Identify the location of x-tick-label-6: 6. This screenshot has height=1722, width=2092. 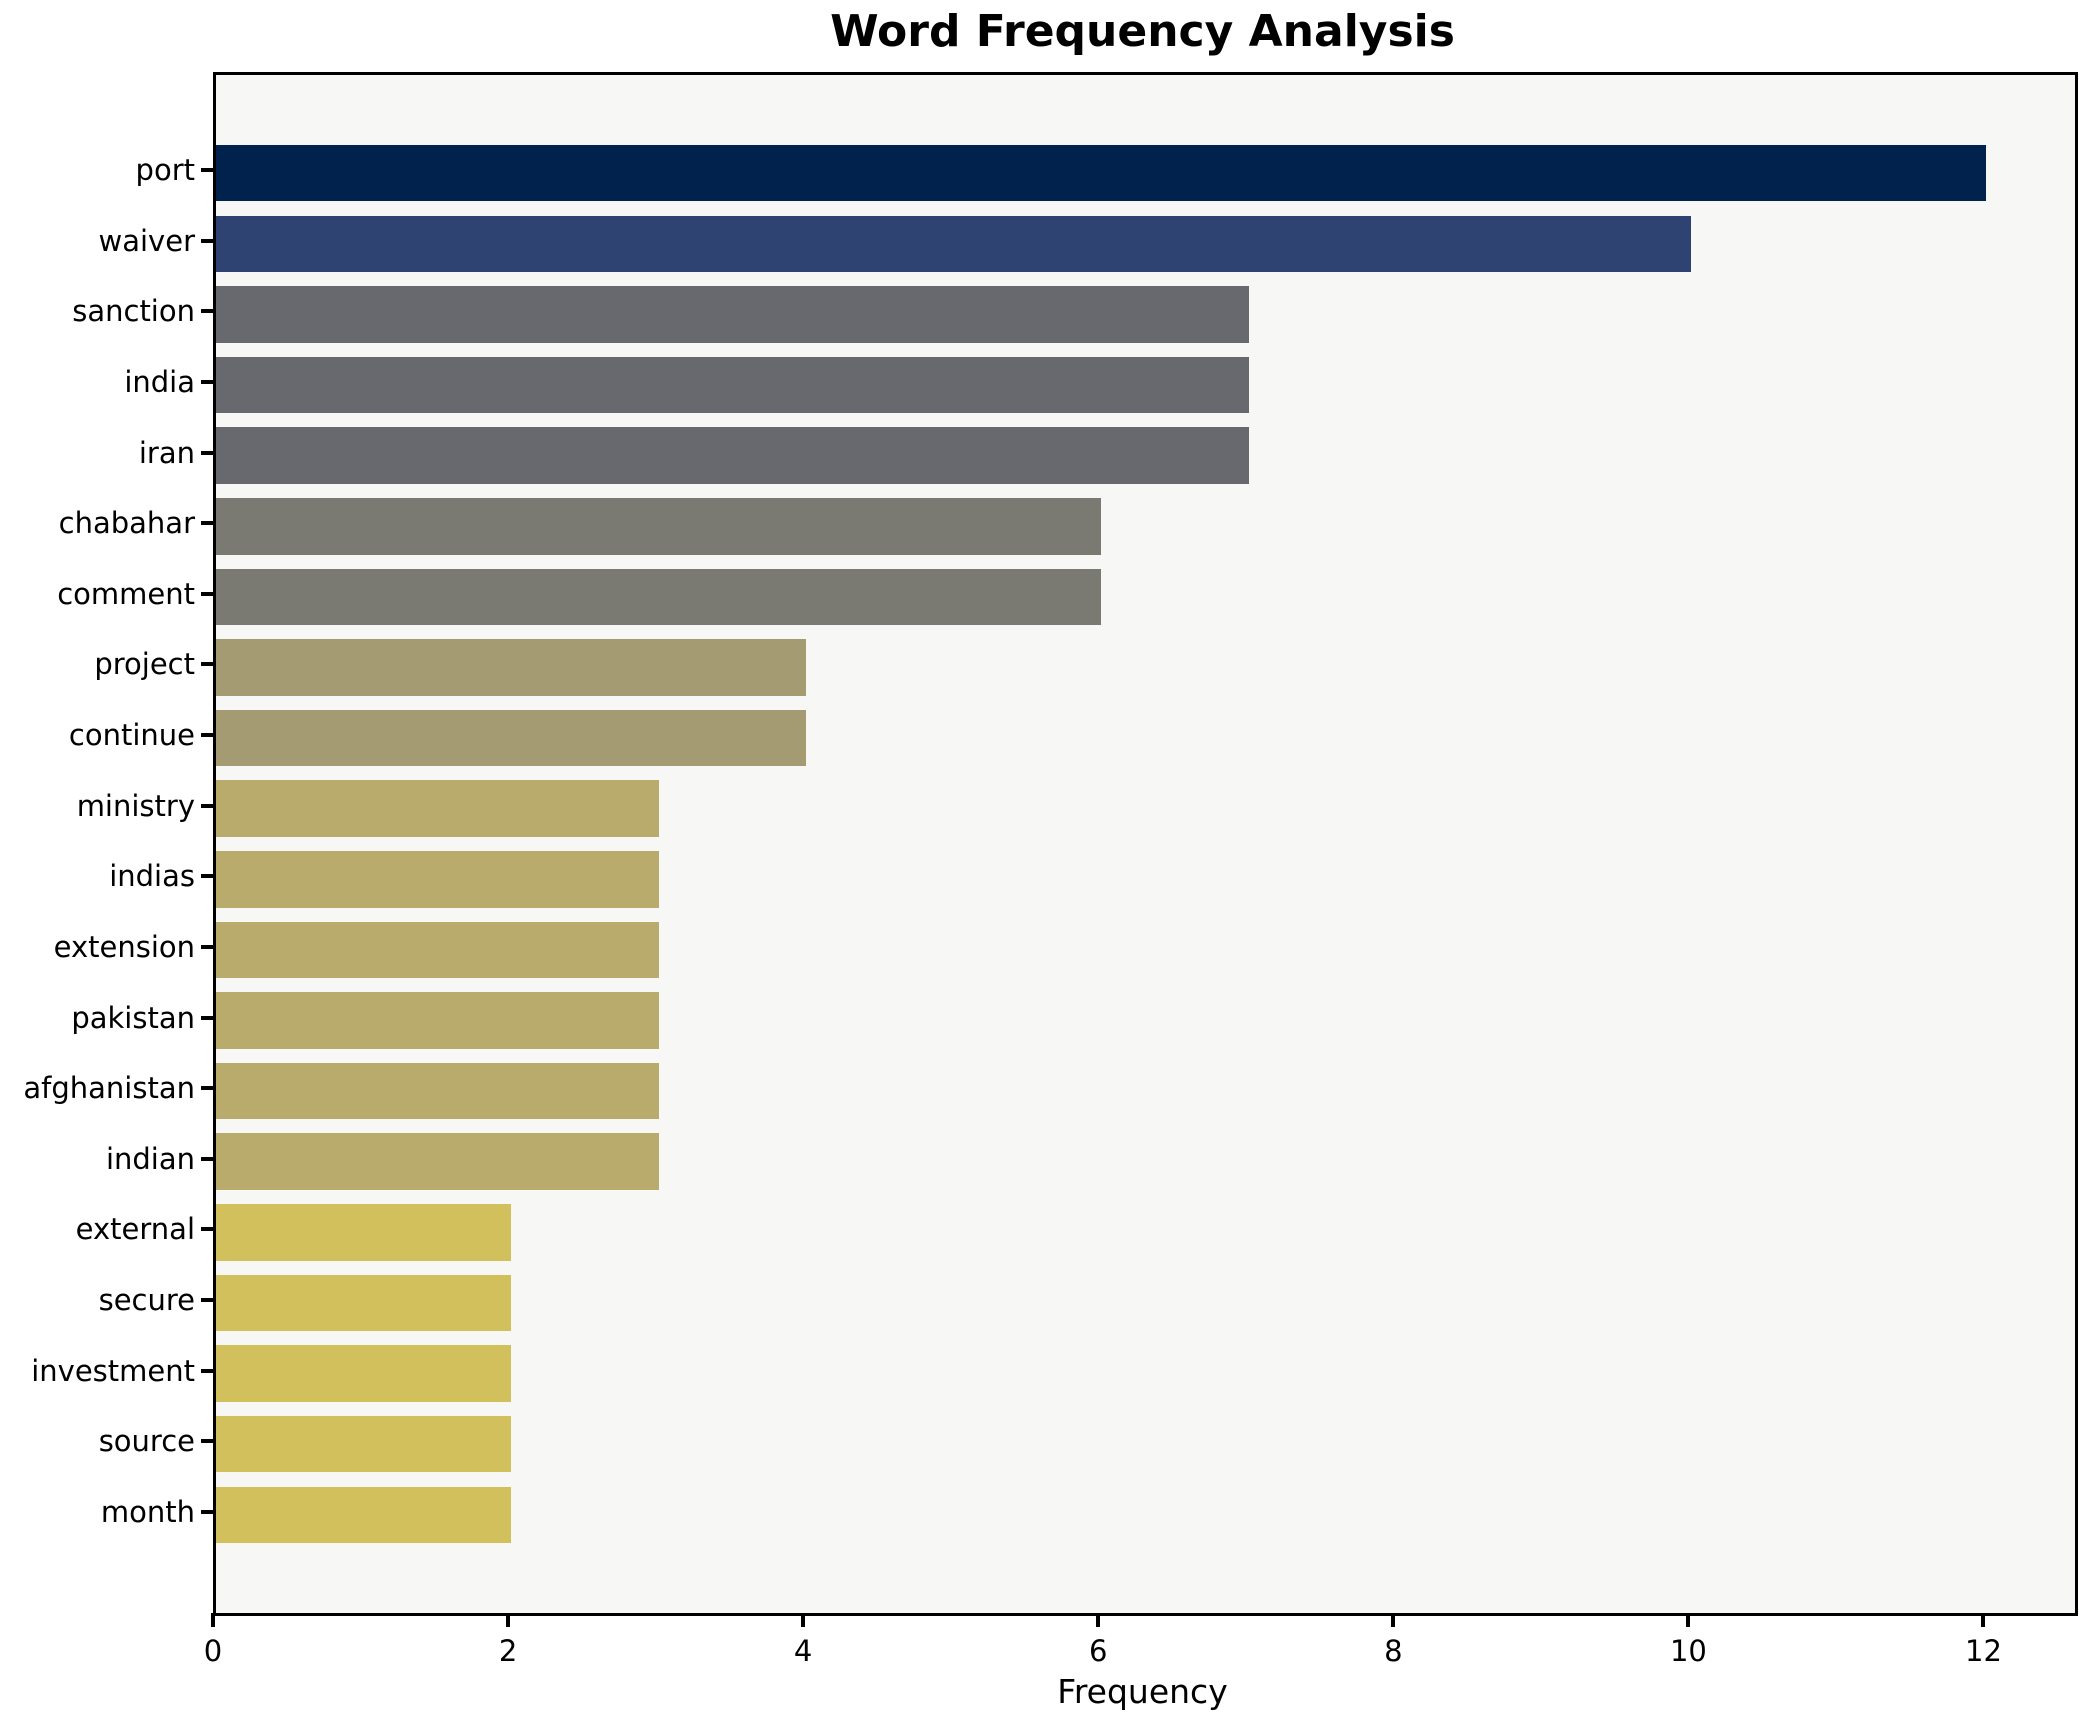
(1098, 1651).